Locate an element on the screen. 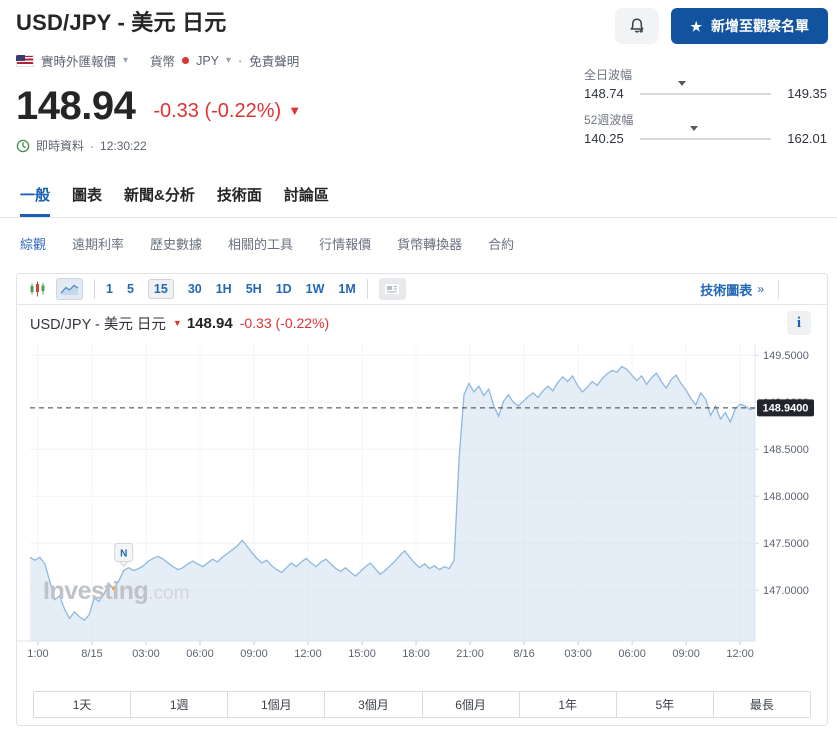 The height and width of the screenshot is (734, 837). down-arrow-icon: ▼ is located at coordinates (177, 323).